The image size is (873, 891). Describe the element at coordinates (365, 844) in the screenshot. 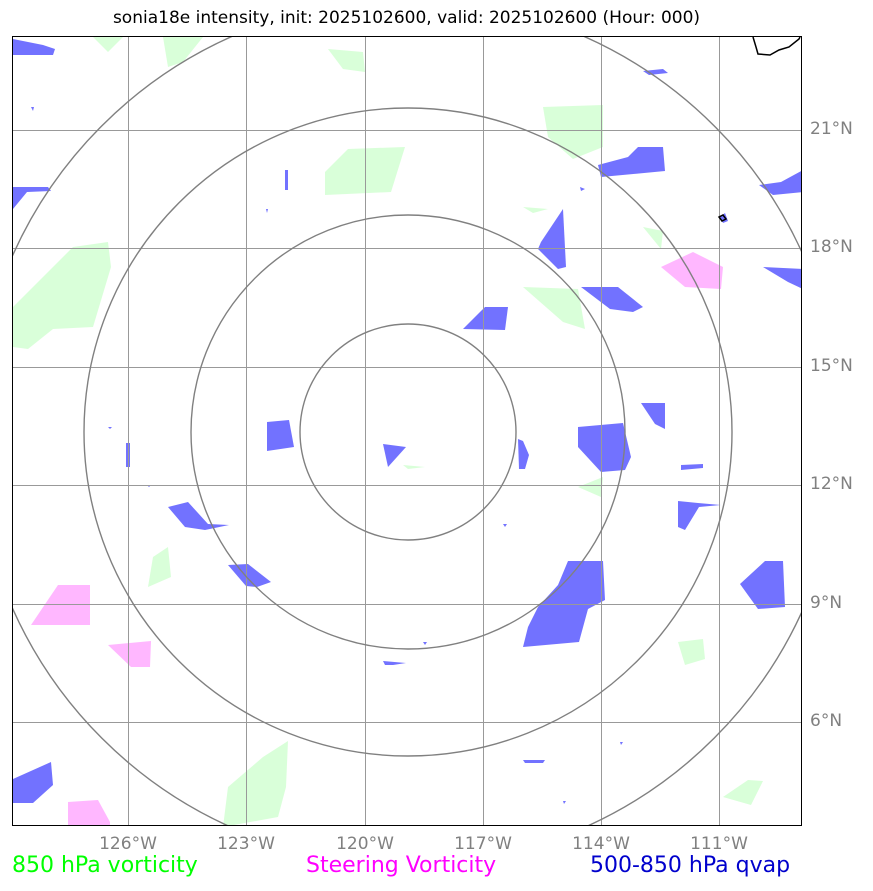

I see `lon-label-120w: 120°W` at that location.